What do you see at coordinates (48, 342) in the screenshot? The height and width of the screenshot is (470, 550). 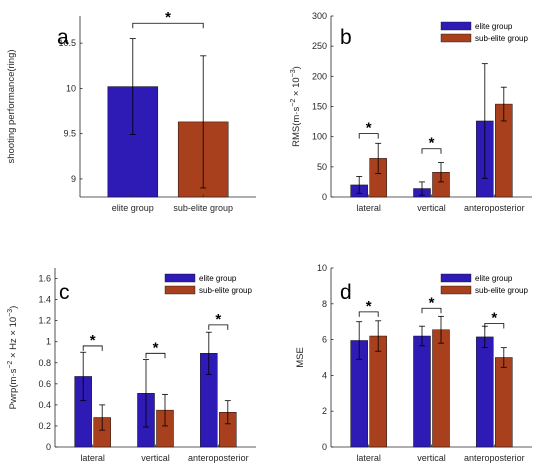 I see `y-tick-label: 1` at bounding box center [48, 342].